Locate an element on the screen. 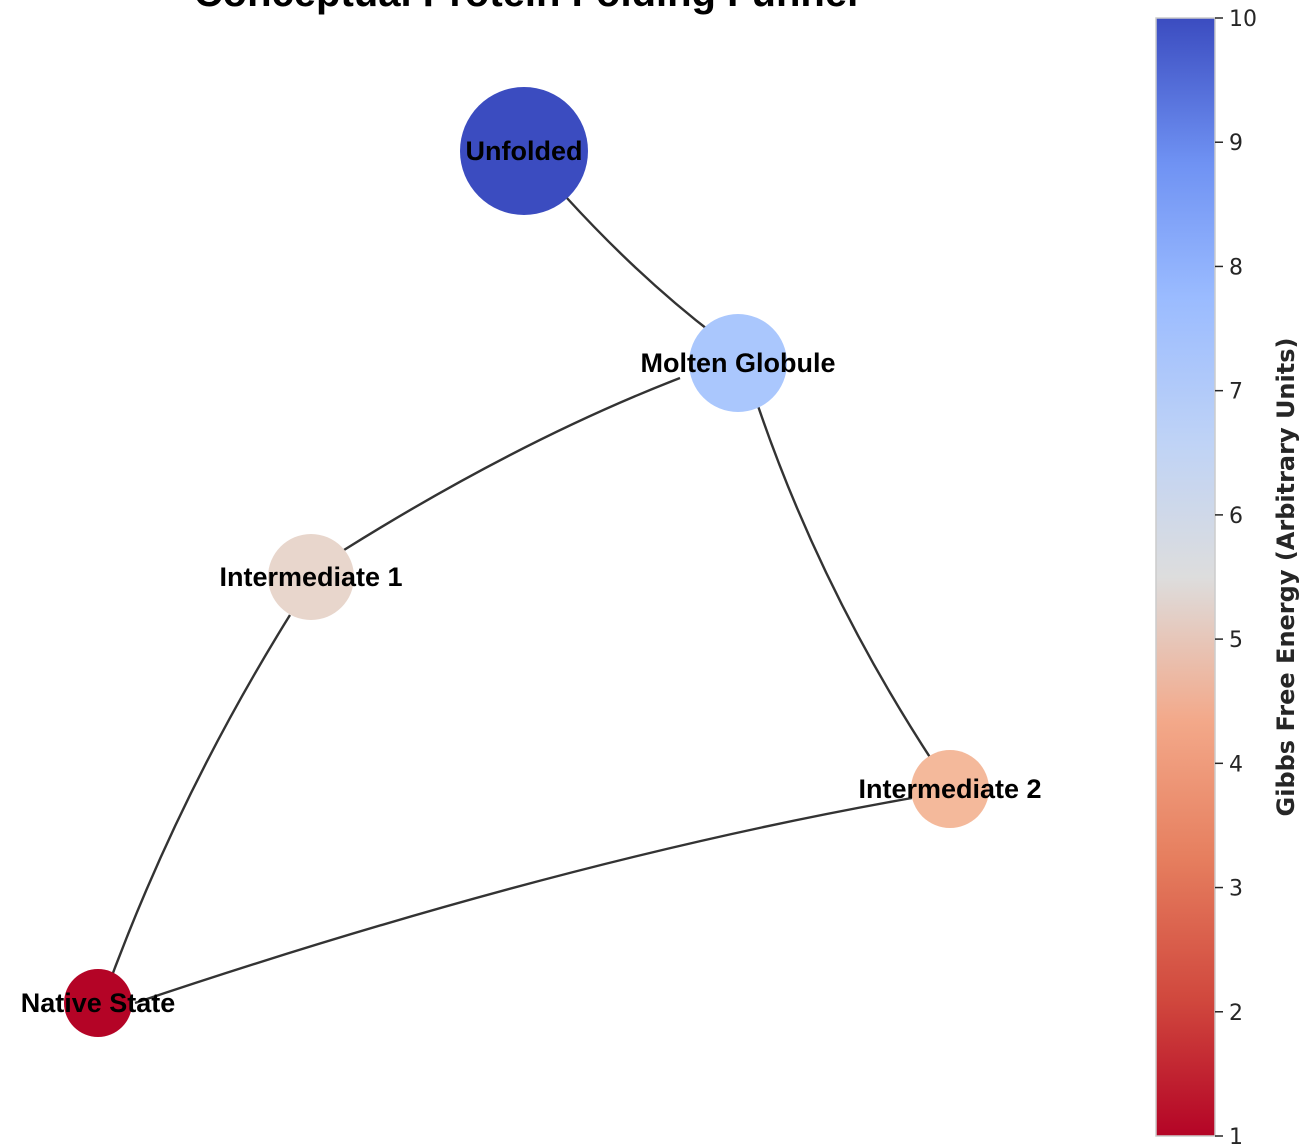  node-native-state is located at coordinates (98, 1003).